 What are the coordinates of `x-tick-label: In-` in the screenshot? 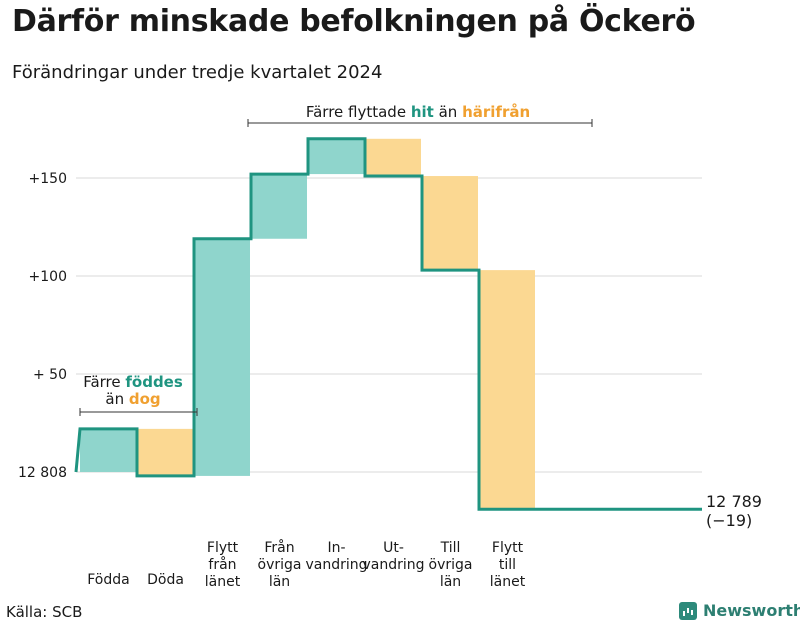 It's located at (336, 548).